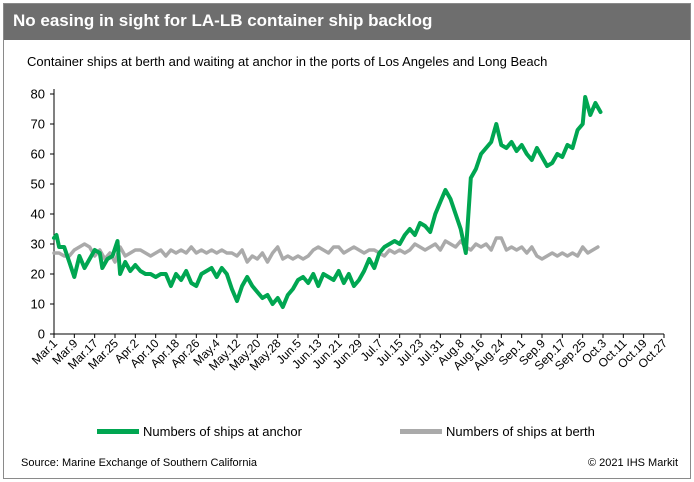  What do you see at coordinates (118, 431) in the screenshot?
I see `legend-swatch-anchor` at bounding box center [118, 431].